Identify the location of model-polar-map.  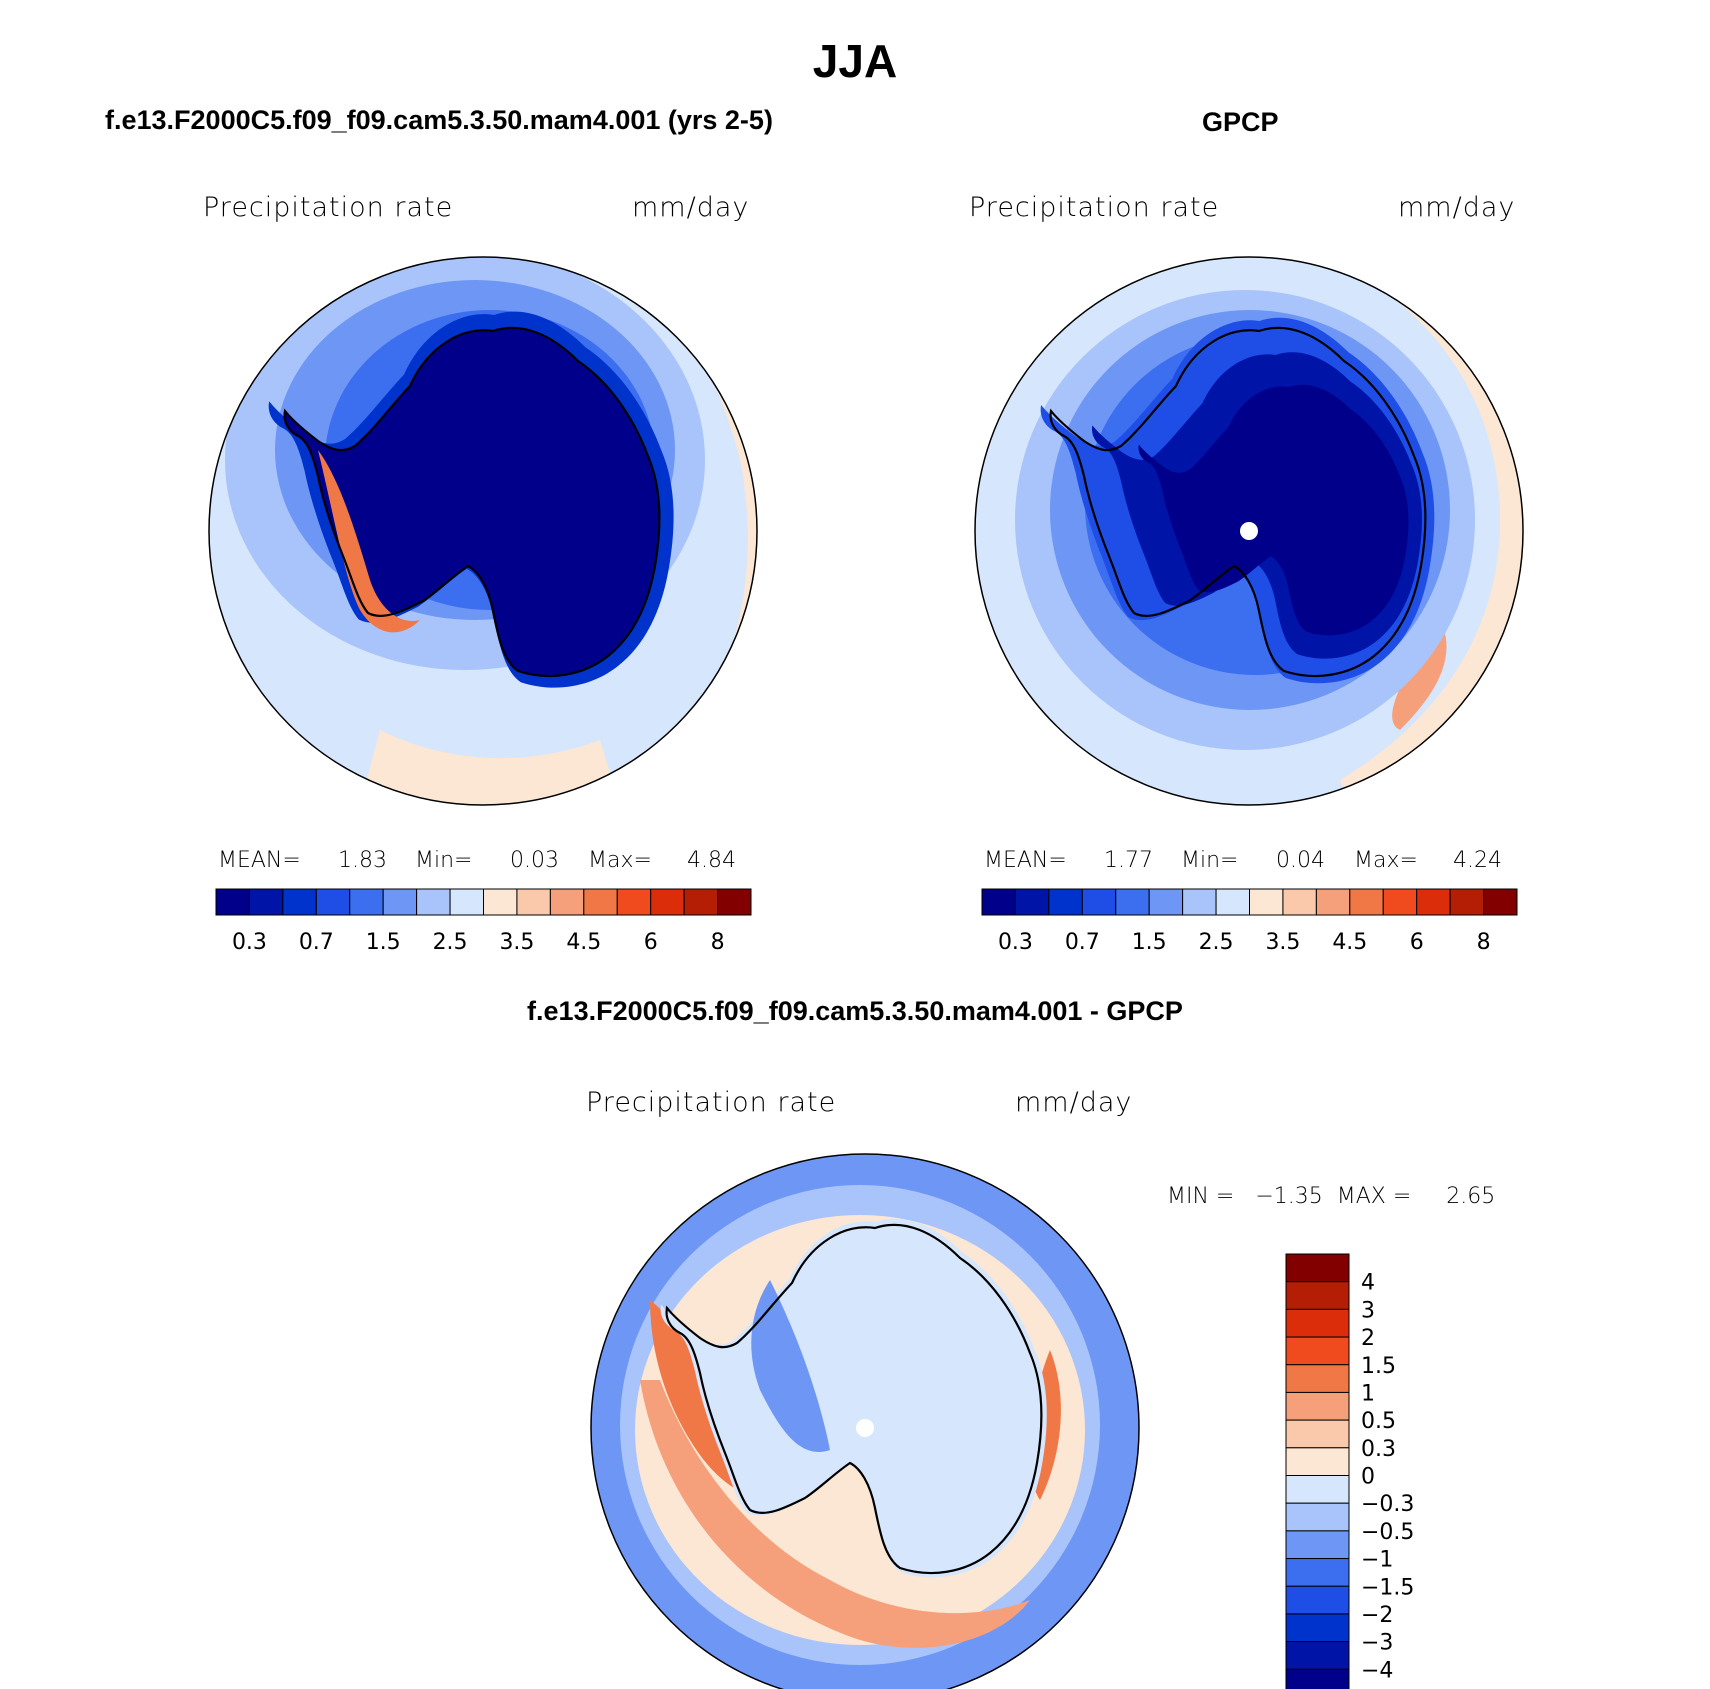
(483, 531).